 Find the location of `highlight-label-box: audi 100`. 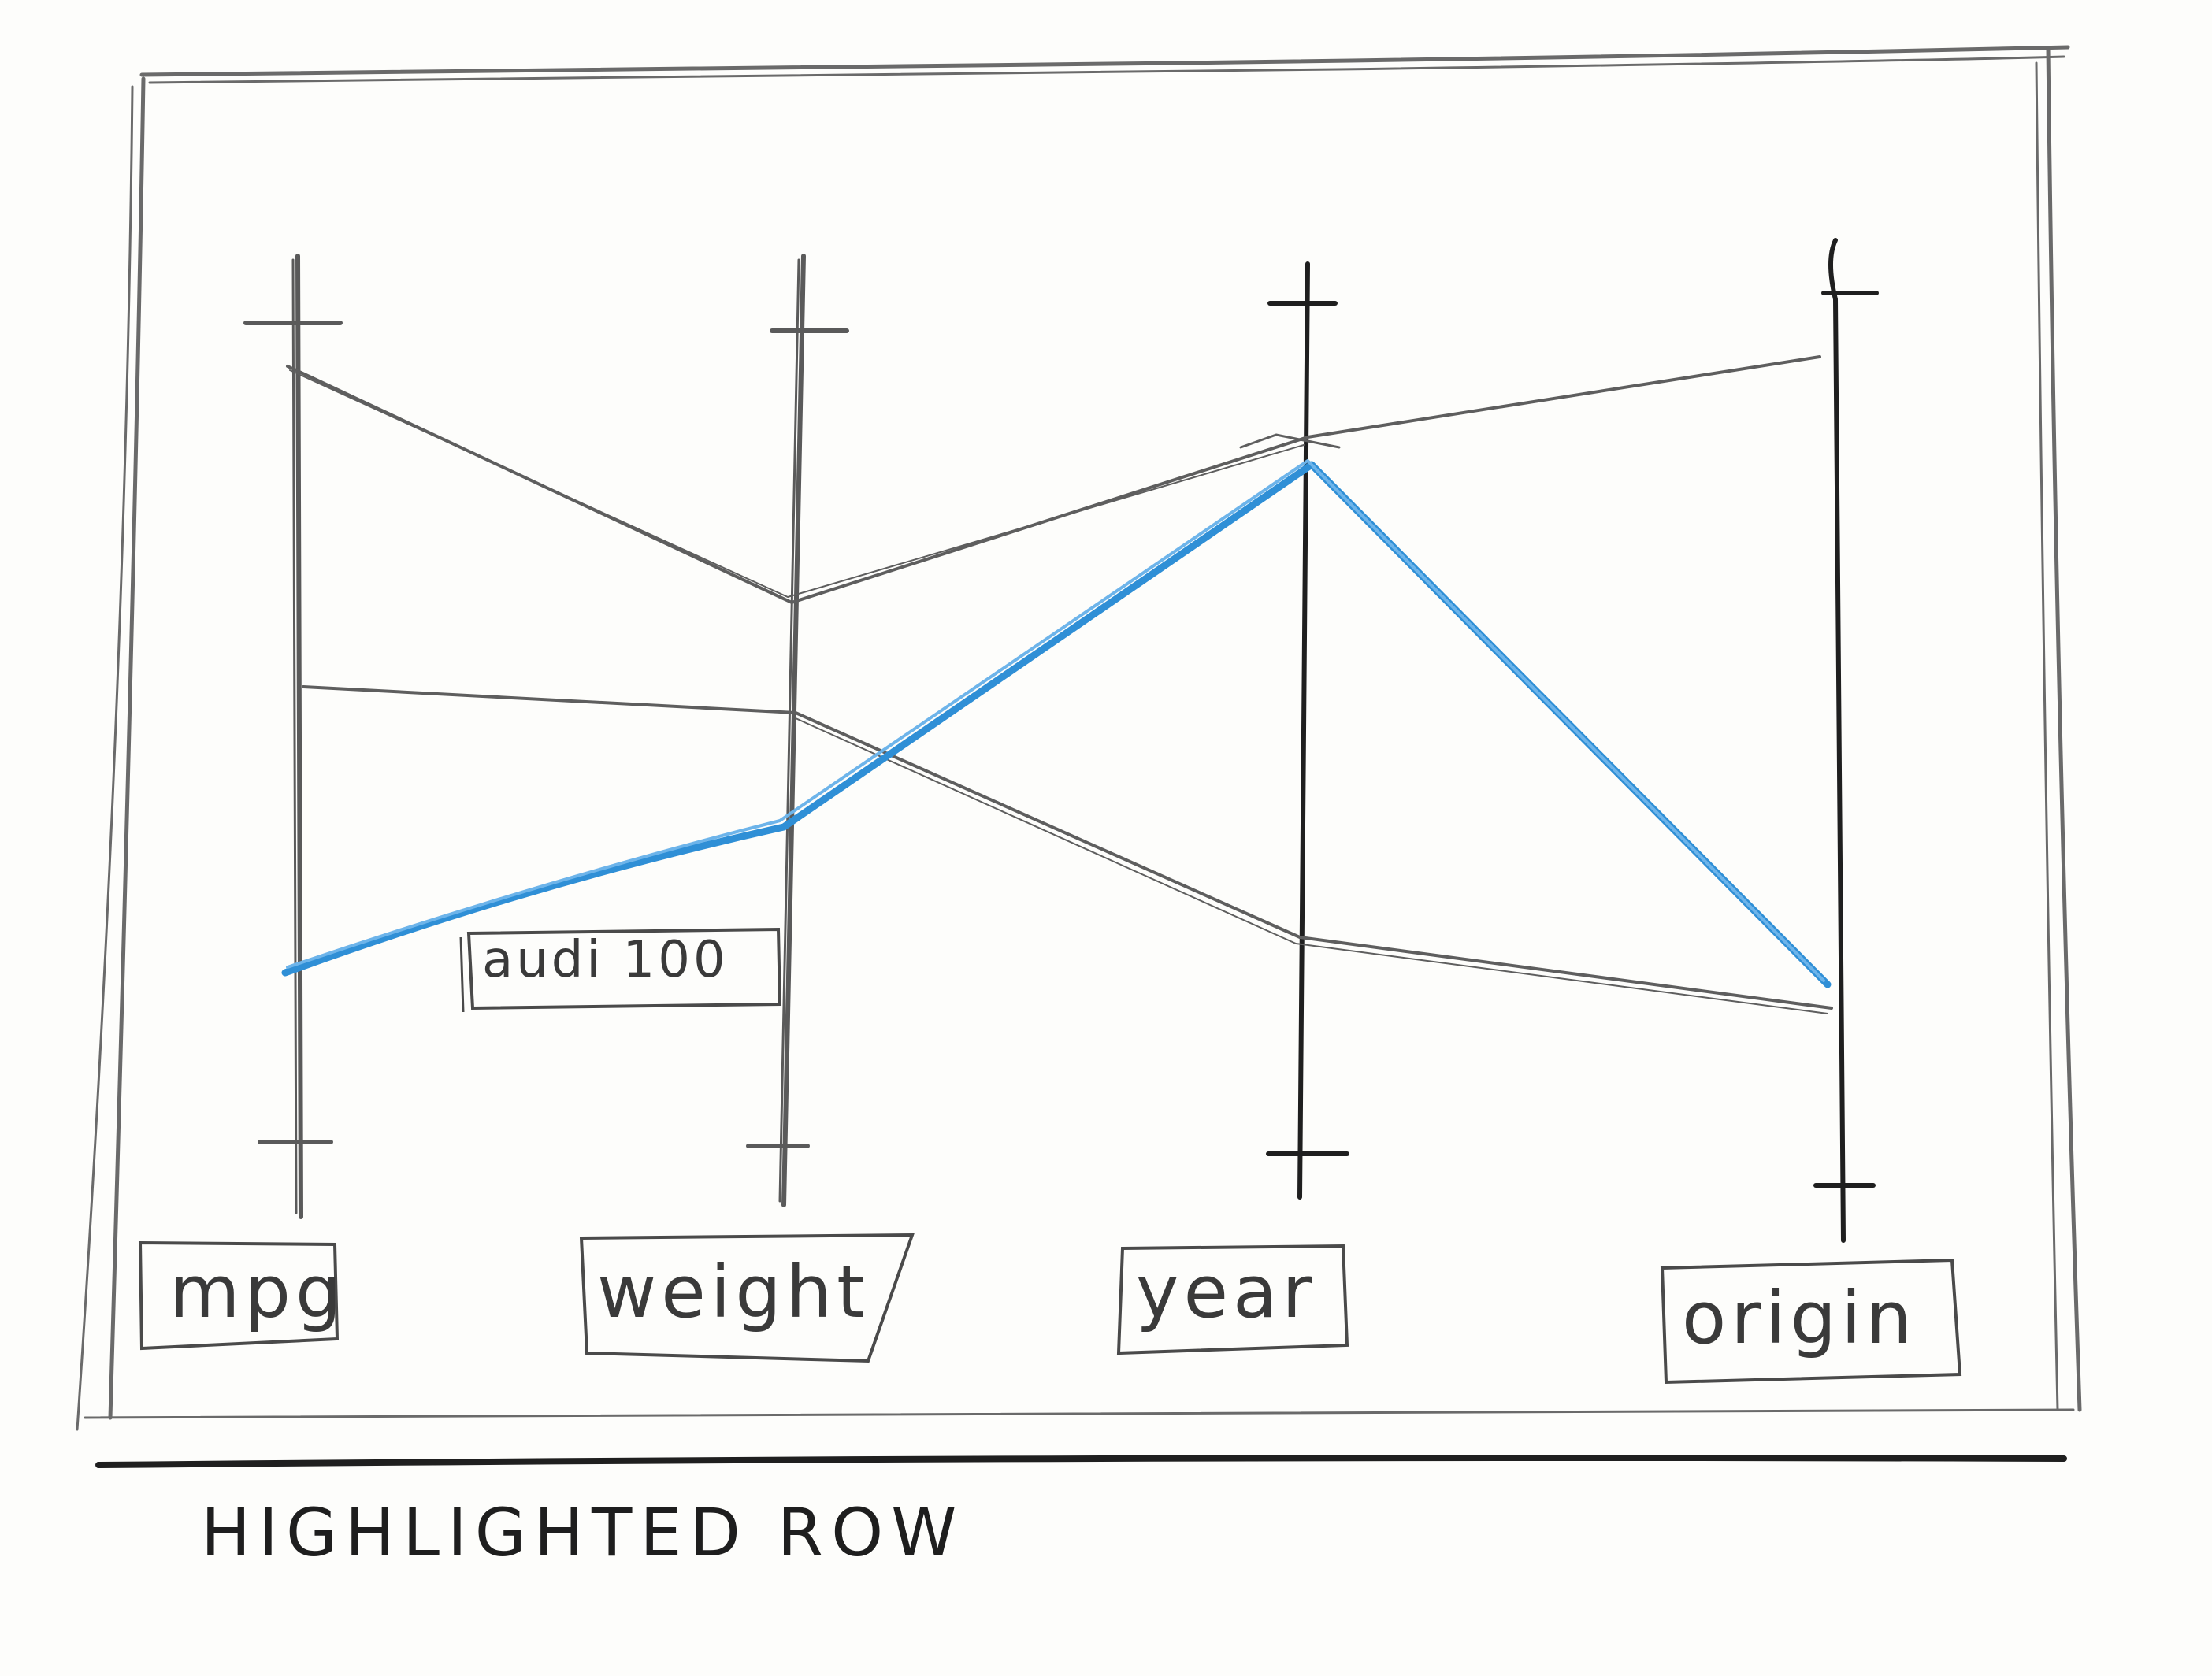

highlight-label-box: audi 100 is located at coordinates (620, 970).